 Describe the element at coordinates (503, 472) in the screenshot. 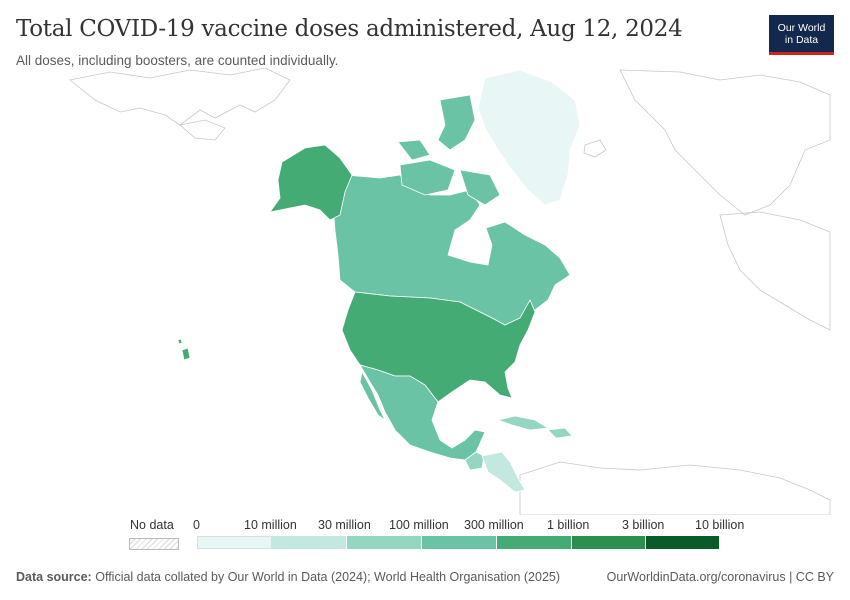

I see `central-america-region` at that location.